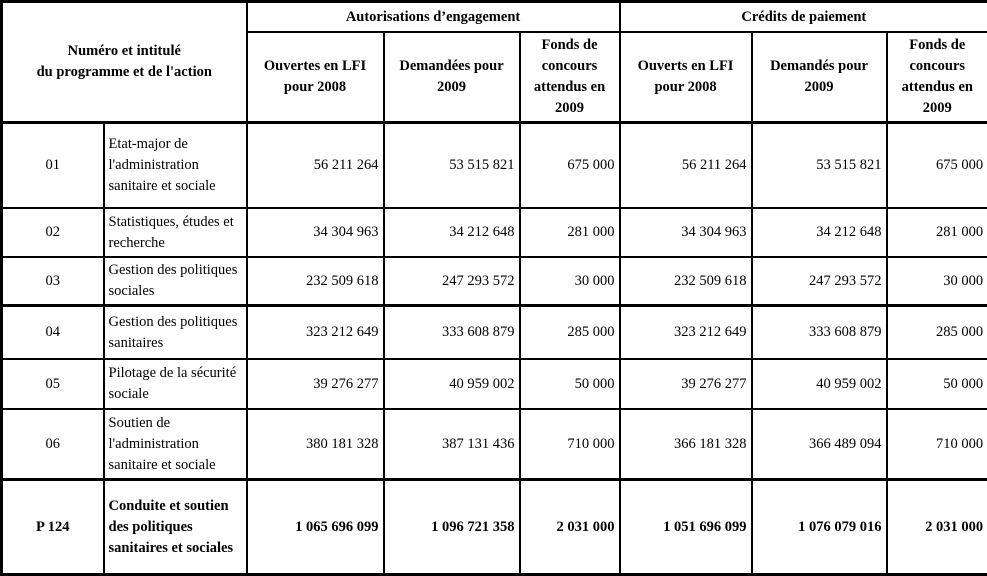 The image size is (987, 576). What do you see at coordinates (53, 444) in the screenshot?
I see `action-number: 06` at bounding box center [53, 444].